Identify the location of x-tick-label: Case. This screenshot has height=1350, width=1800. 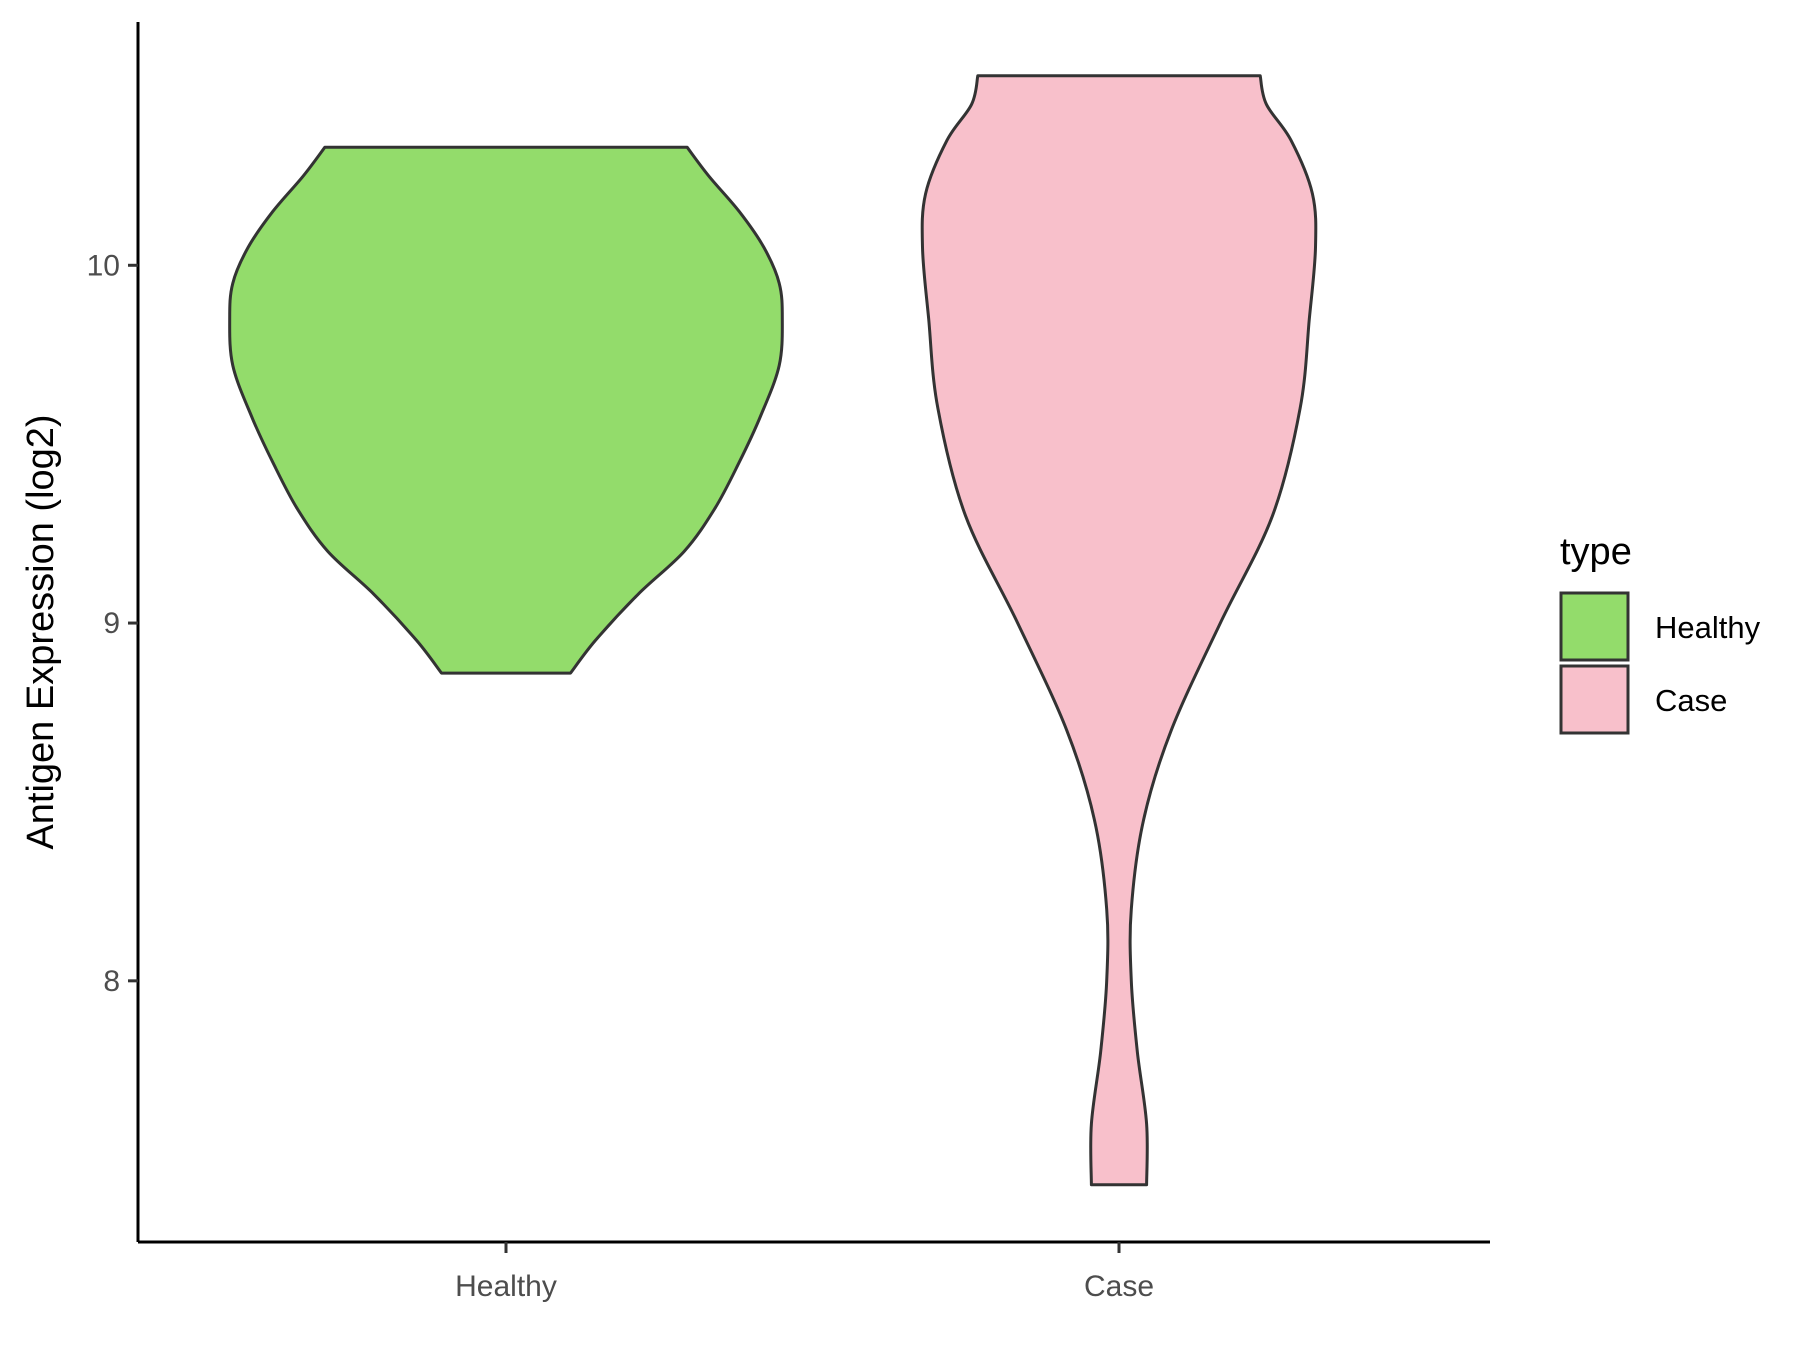
(1119, 1286).